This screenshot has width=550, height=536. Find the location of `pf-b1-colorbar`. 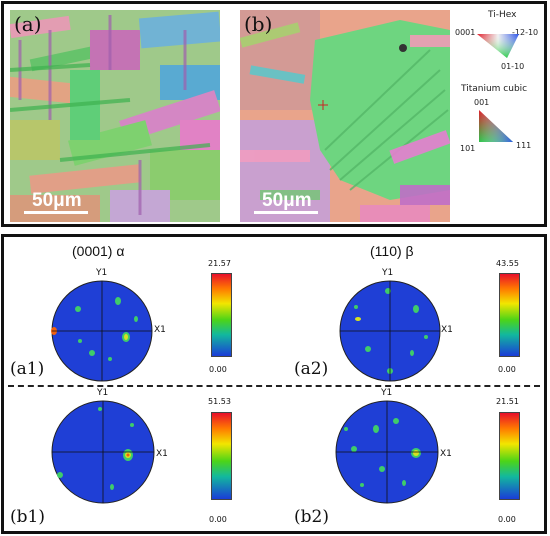

pf-b1-colorbar is located at coordinates (221, 456).